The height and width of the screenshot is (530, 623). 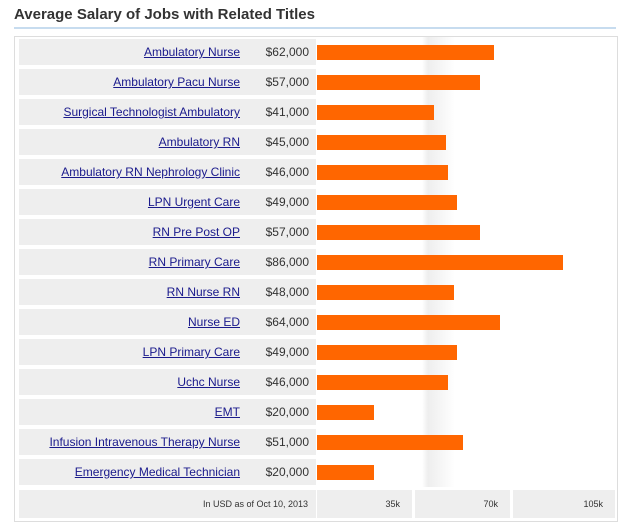 I want to click on job-title-link: Uchc Nurse, so click(x=208, y=382).